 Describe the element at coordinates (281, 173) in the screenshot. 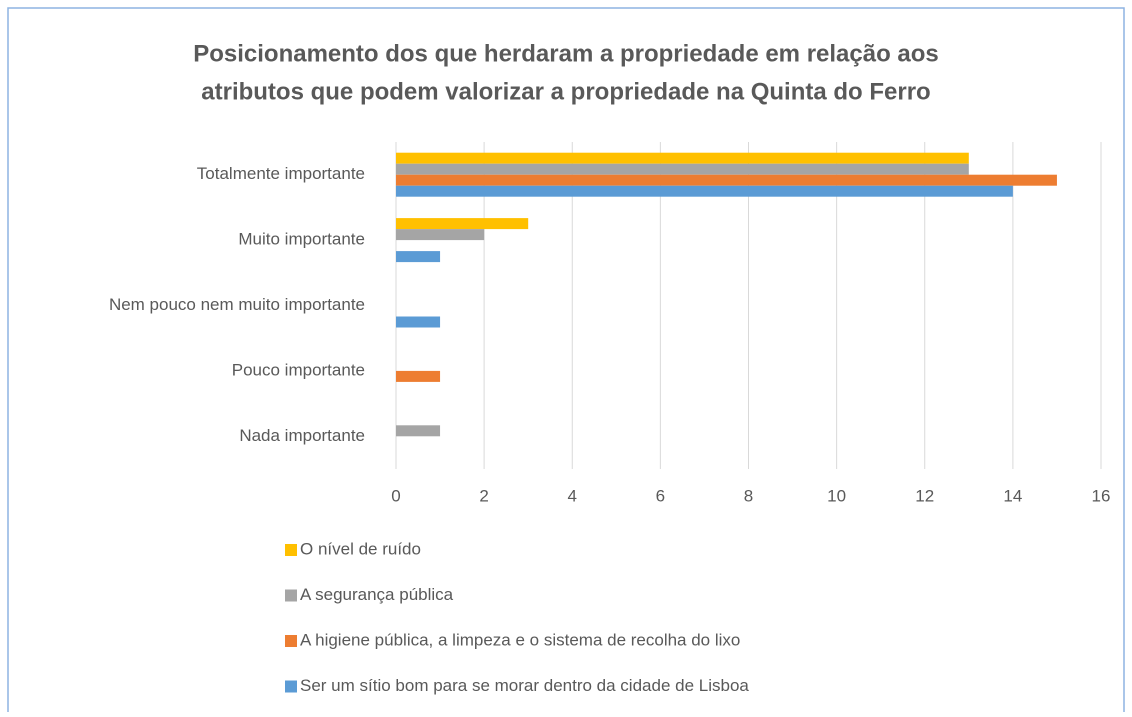

I see `y-tick-label: Totalmente importante` at that location.